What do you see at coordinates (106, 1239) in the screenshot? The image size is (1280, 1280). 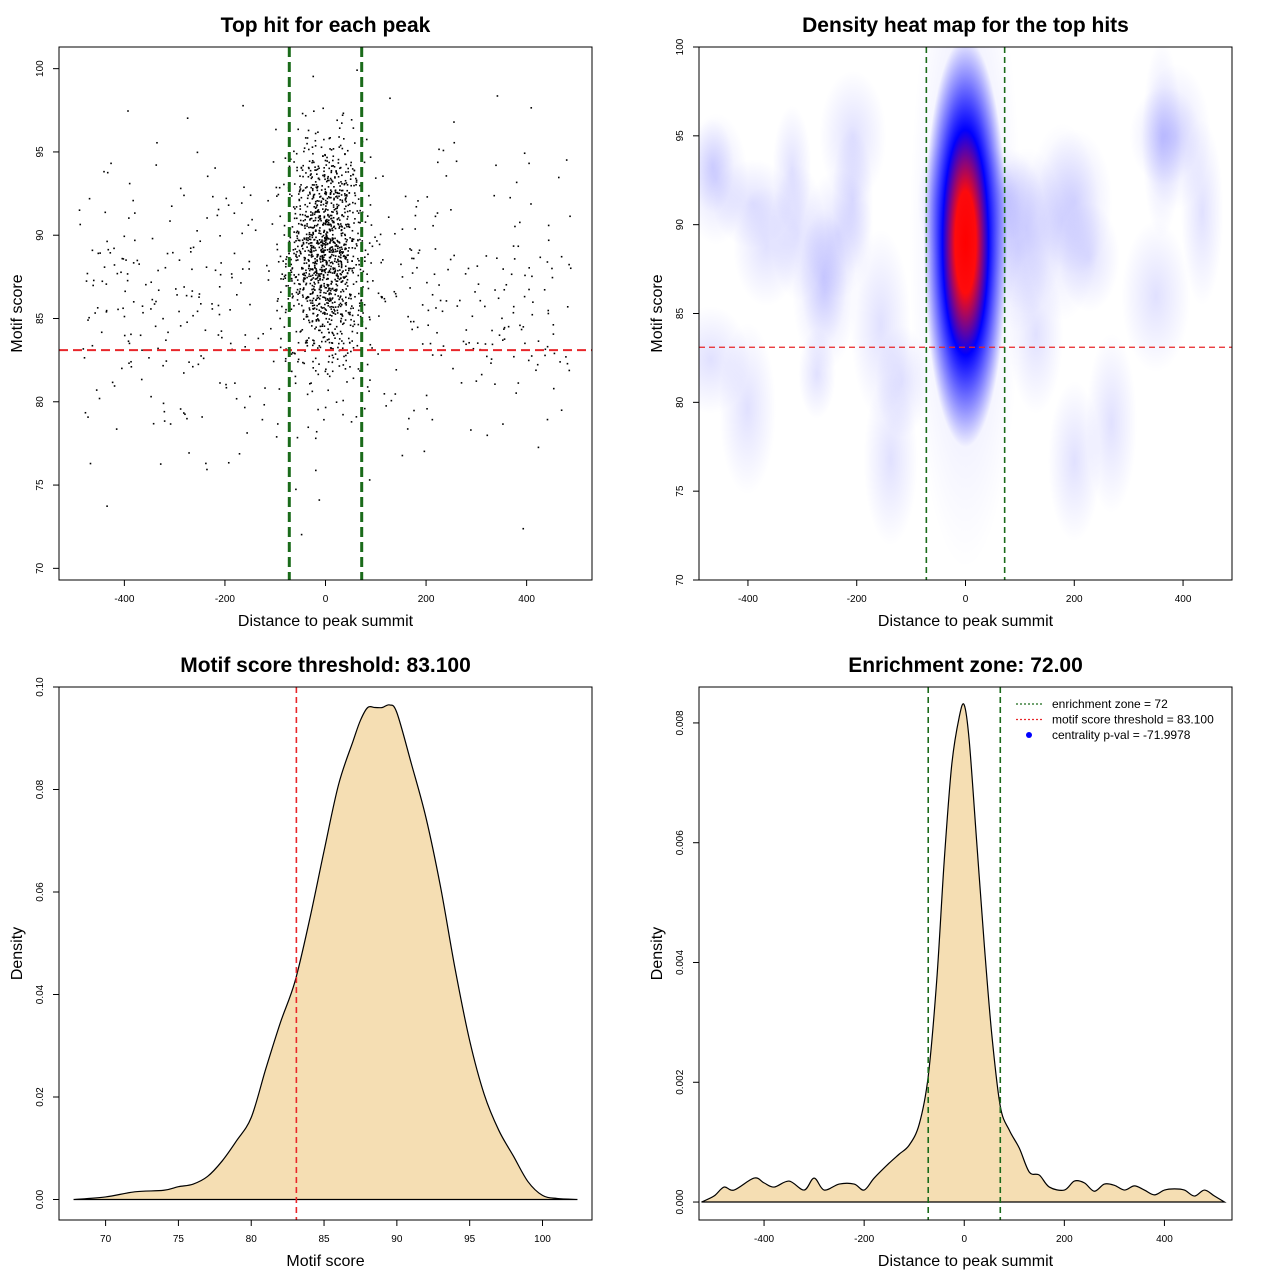 I see `x-tick-label: 70` at bounding box center [106, 1239].